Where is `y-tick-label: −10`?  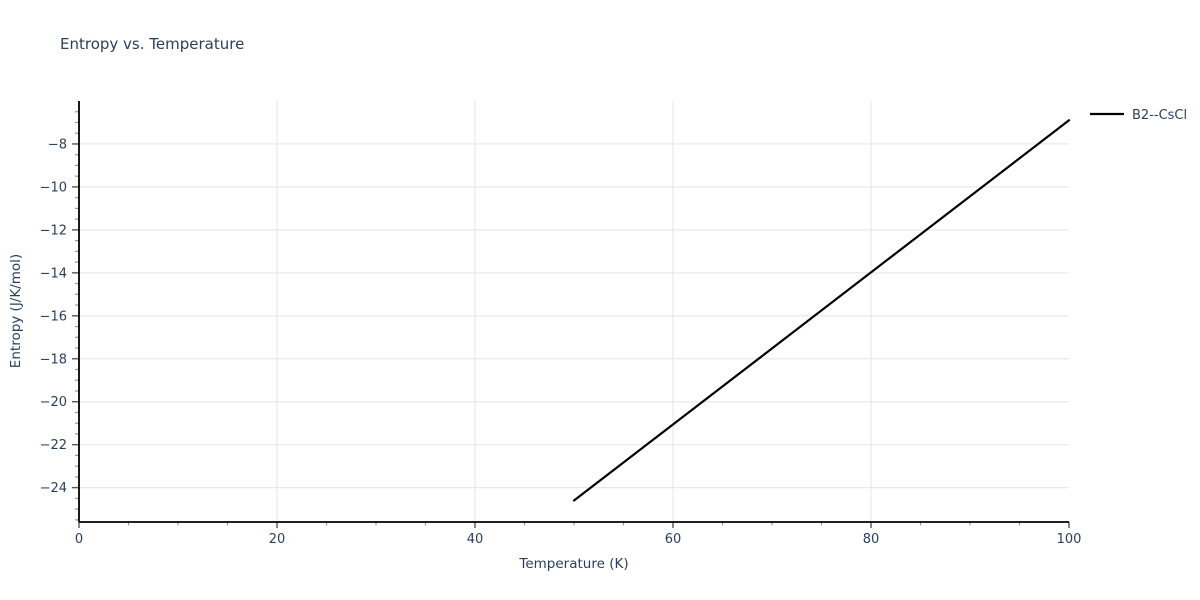 y-tick-label: −10 is located at coordinates (53, 187).